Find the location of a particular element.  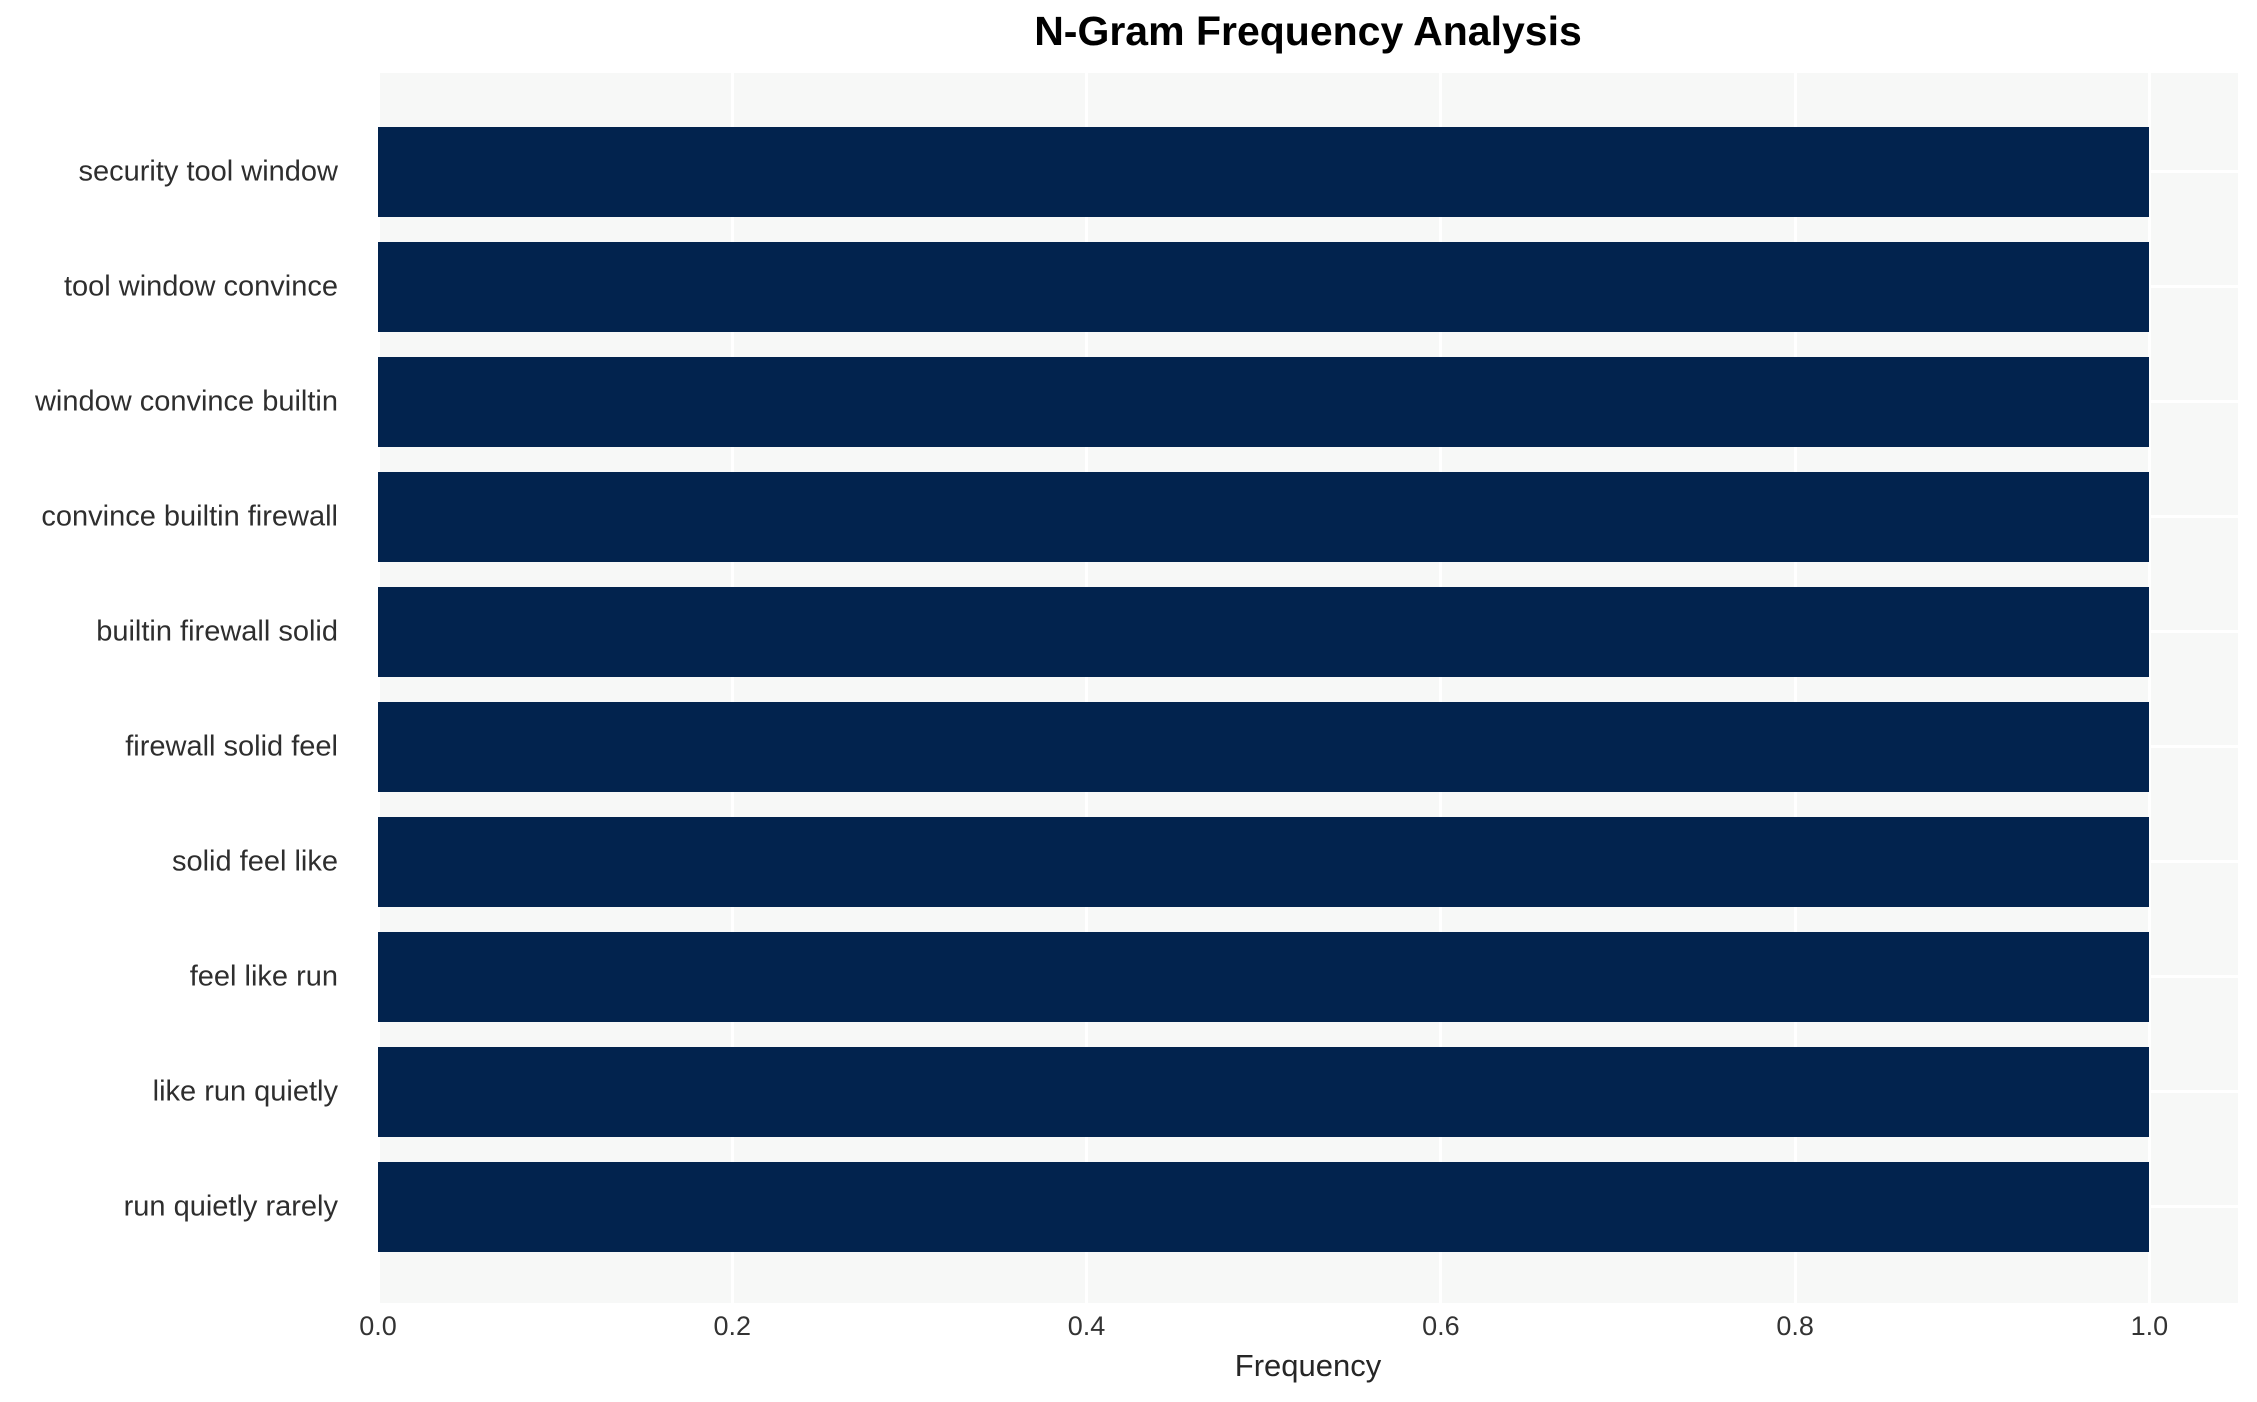

bar-like-run-quietly is located at coordinates (1264, 1091).